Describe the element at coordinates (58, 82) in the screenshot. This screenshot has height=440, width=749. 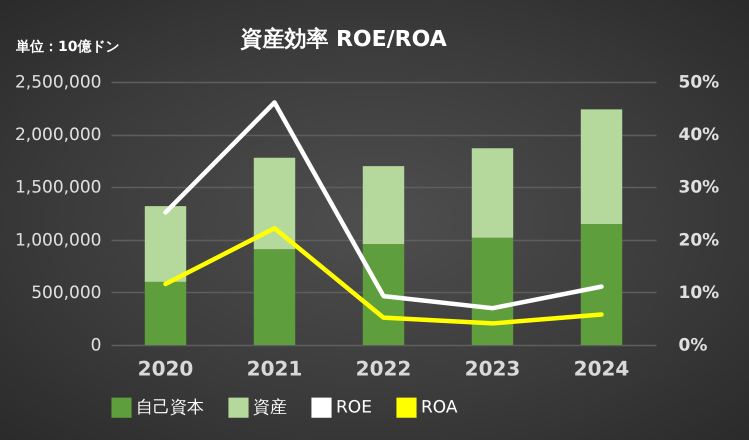
I see `y-tick-label: 2,500,000` at that location.